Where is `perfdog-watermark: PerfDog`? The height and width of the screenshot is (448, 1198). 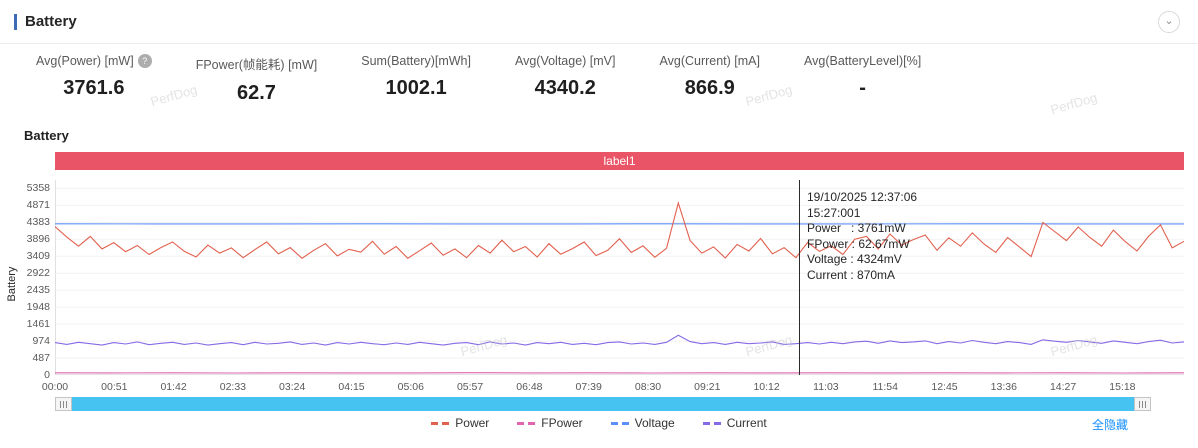
perfdog-watermark: PerfDog is located at coordinates (1073, 103).